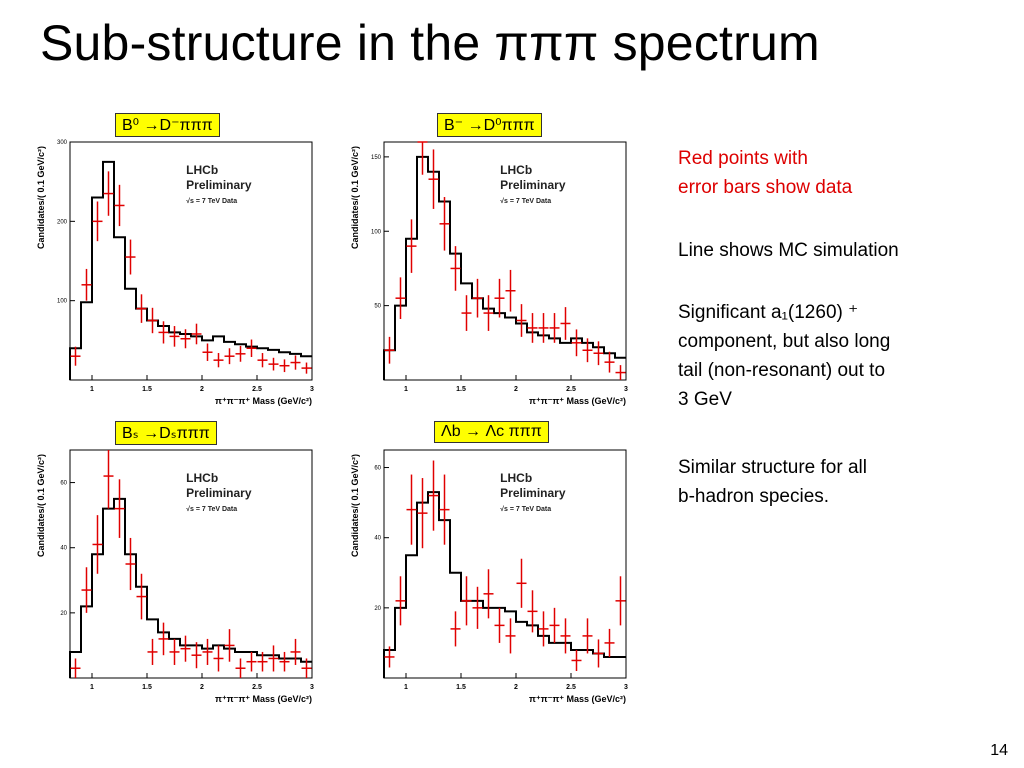  I want to click on panel-label-bminus: B⁻ →D⁰πππ, so click(489, 125).